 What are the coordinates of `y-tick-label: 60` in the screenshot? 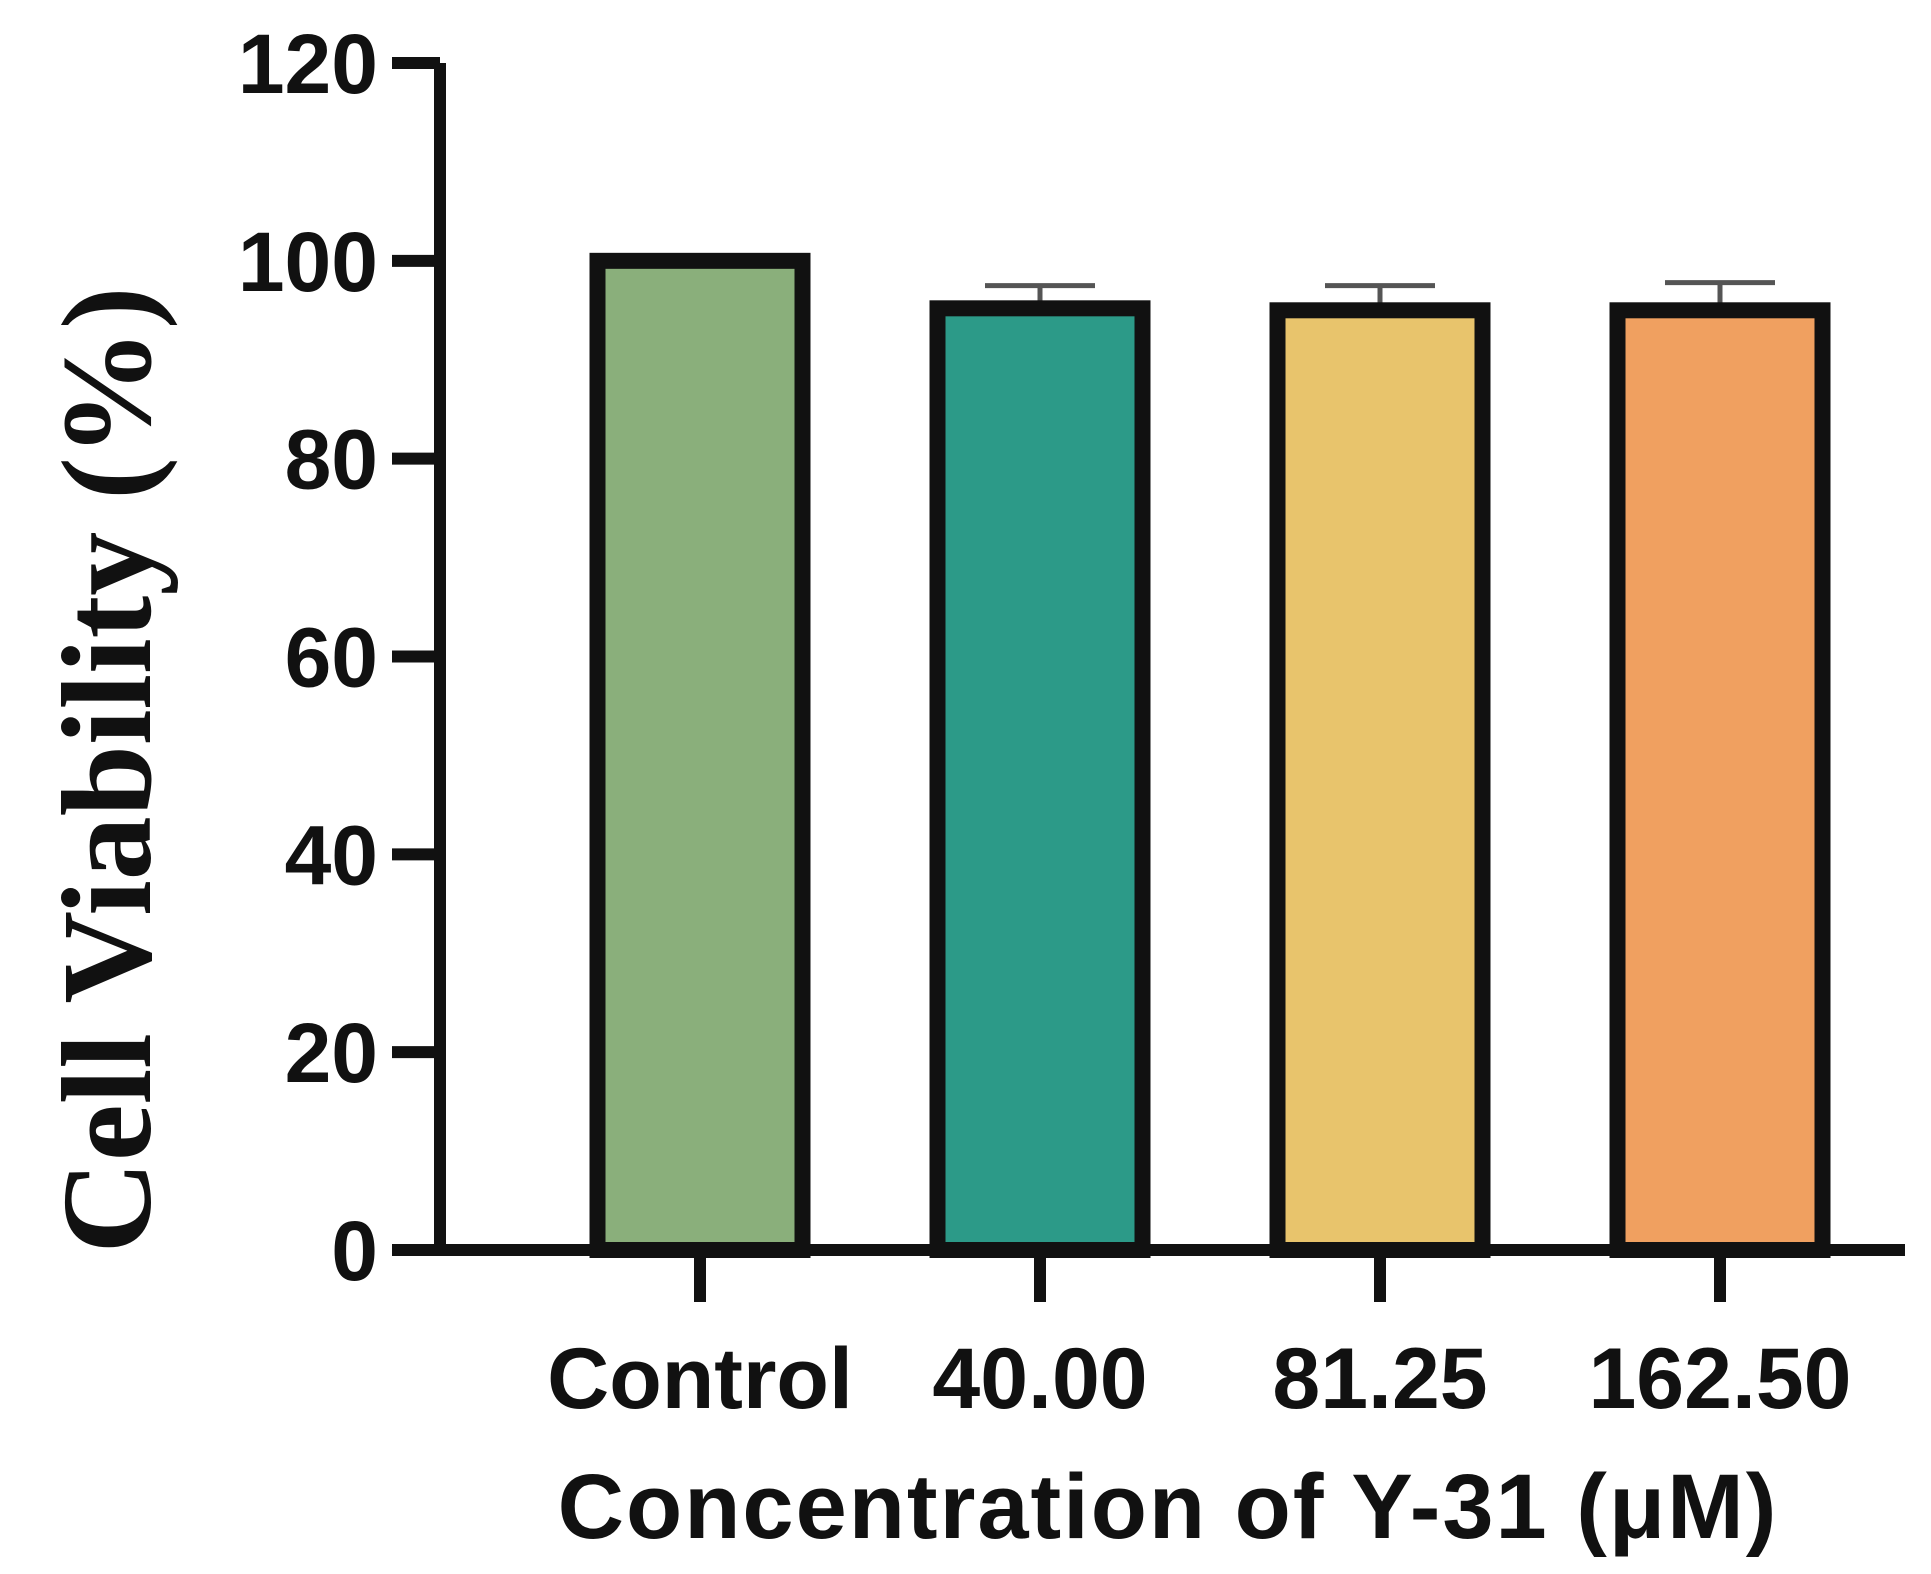 It's located at (331, 658).